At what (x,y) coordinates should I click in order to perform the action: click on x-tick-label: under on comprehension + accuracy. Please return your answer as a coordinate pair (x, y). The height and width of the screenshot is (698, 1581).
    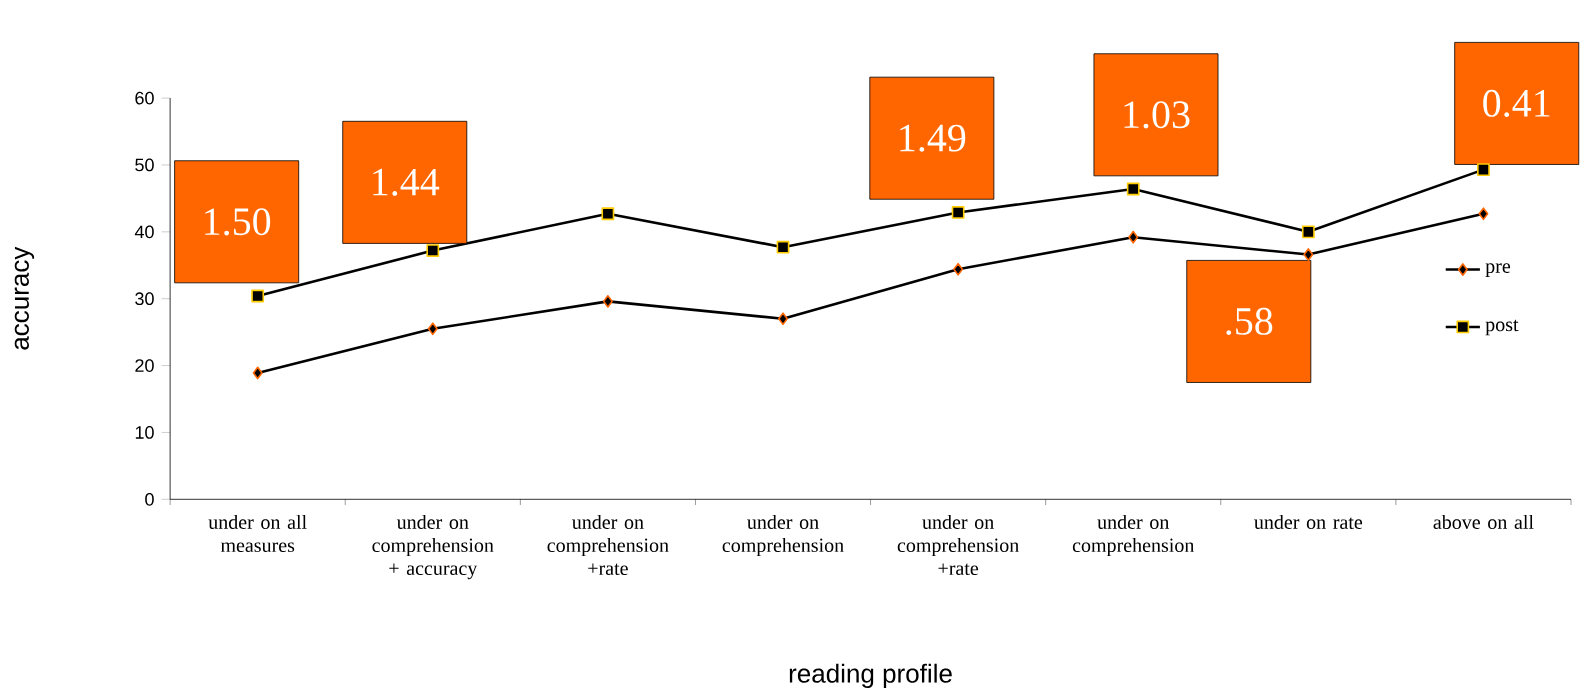
    Looking at the image, I should click on (433, 546).